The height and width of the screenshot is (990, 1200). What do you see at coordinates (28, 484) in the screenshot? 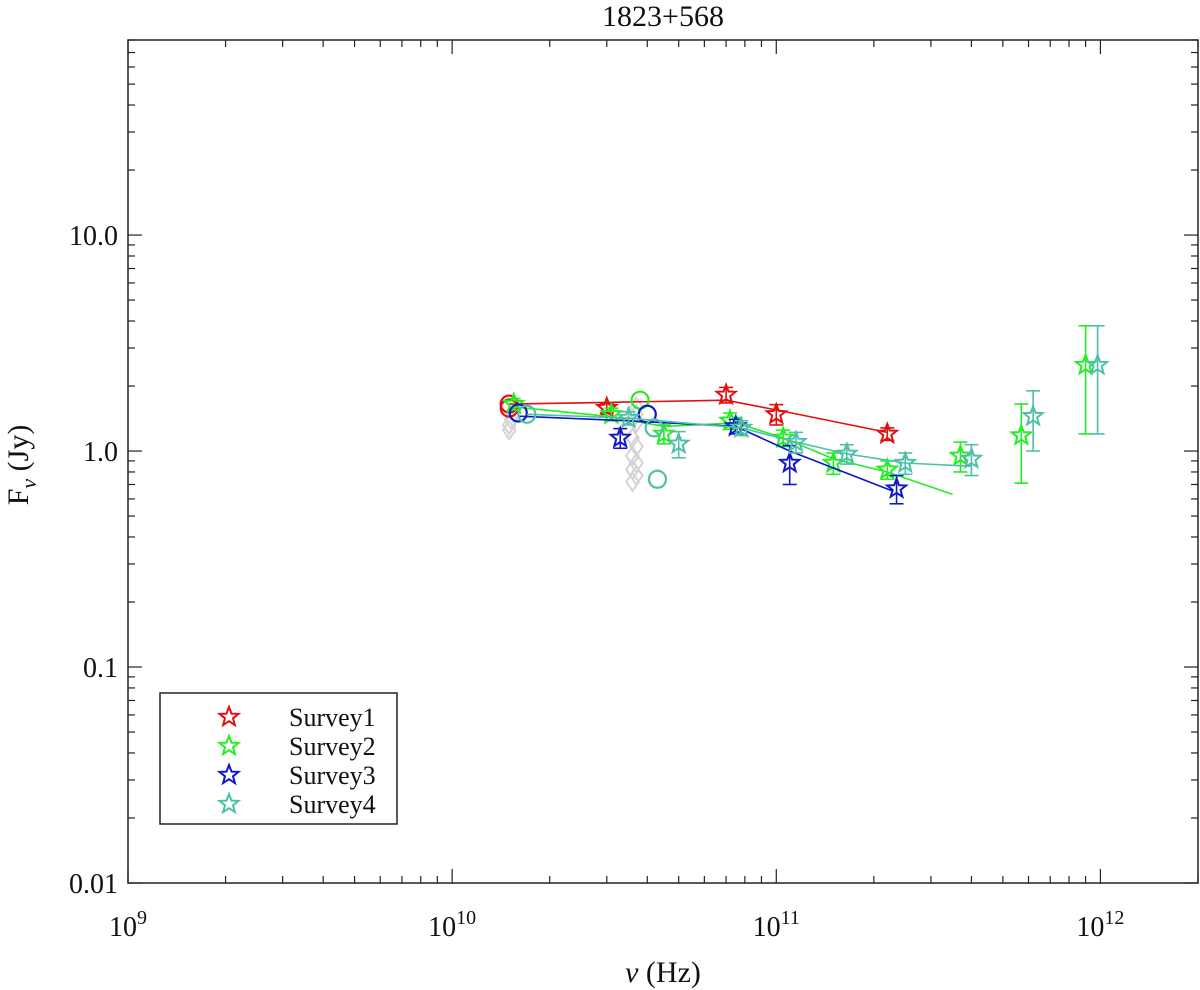
I see `y-axis-title-sub: ν` at bounding box center [28, 484].